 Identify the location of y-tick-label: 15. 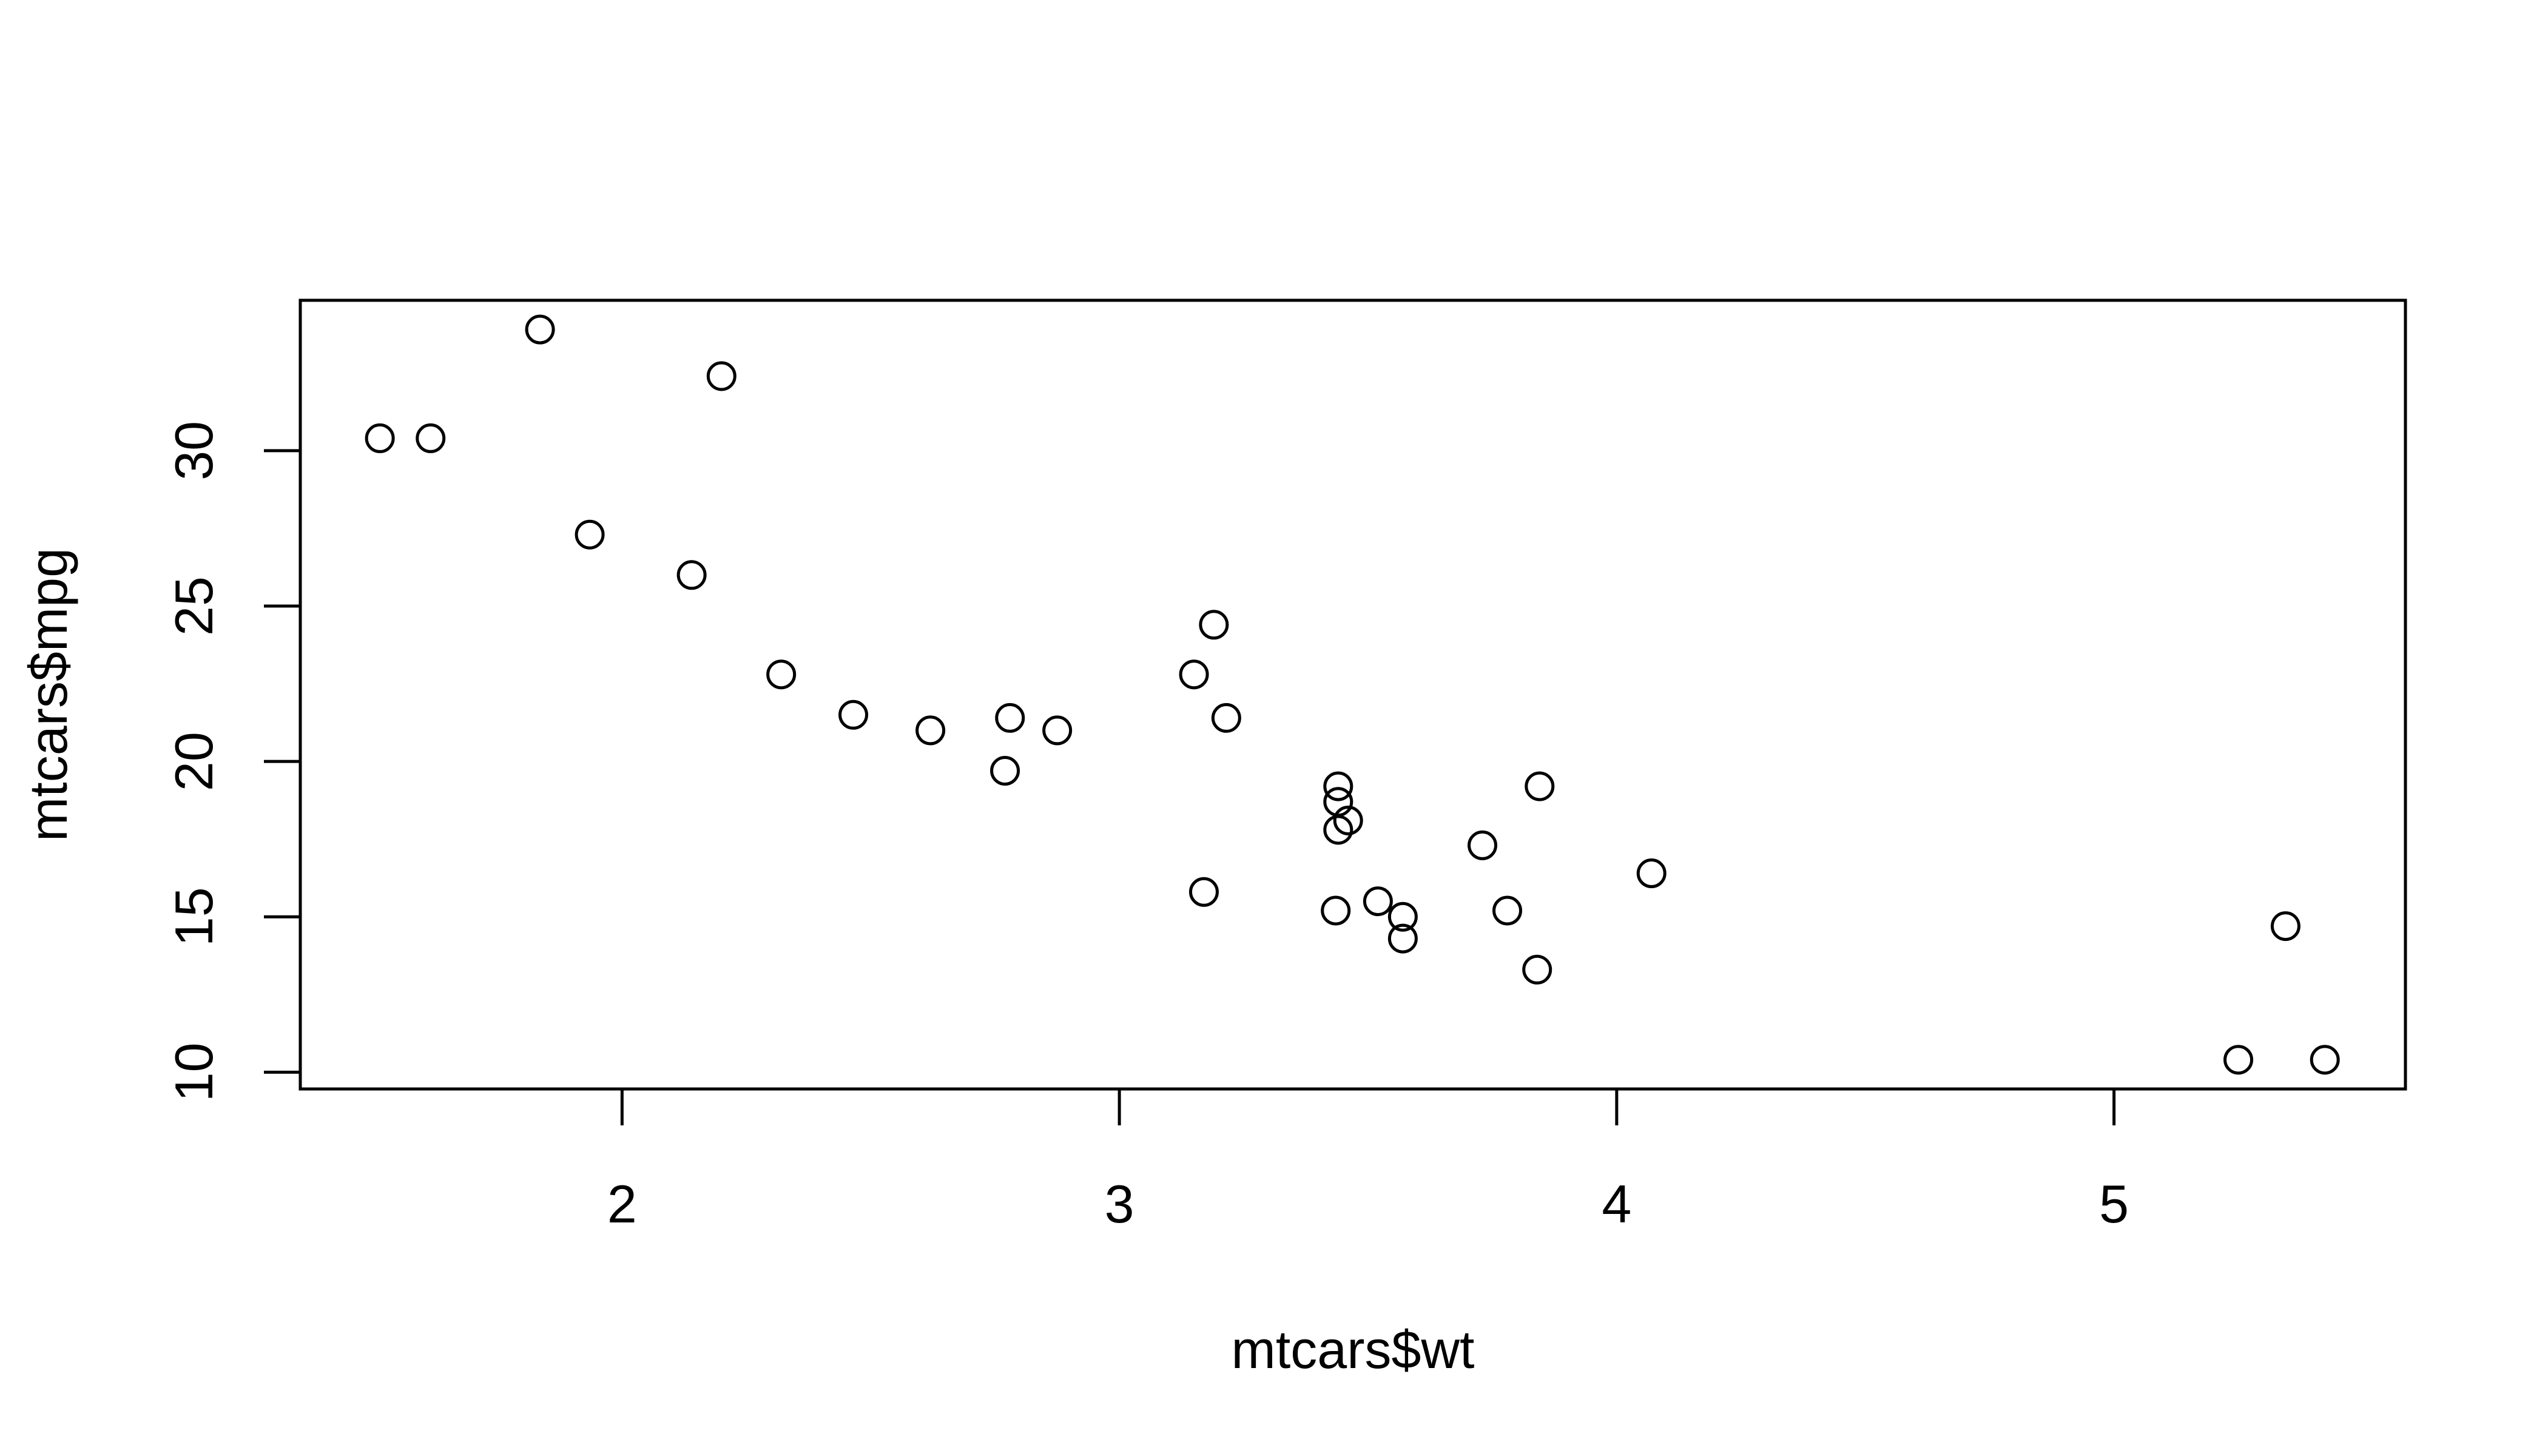
(194, 916).